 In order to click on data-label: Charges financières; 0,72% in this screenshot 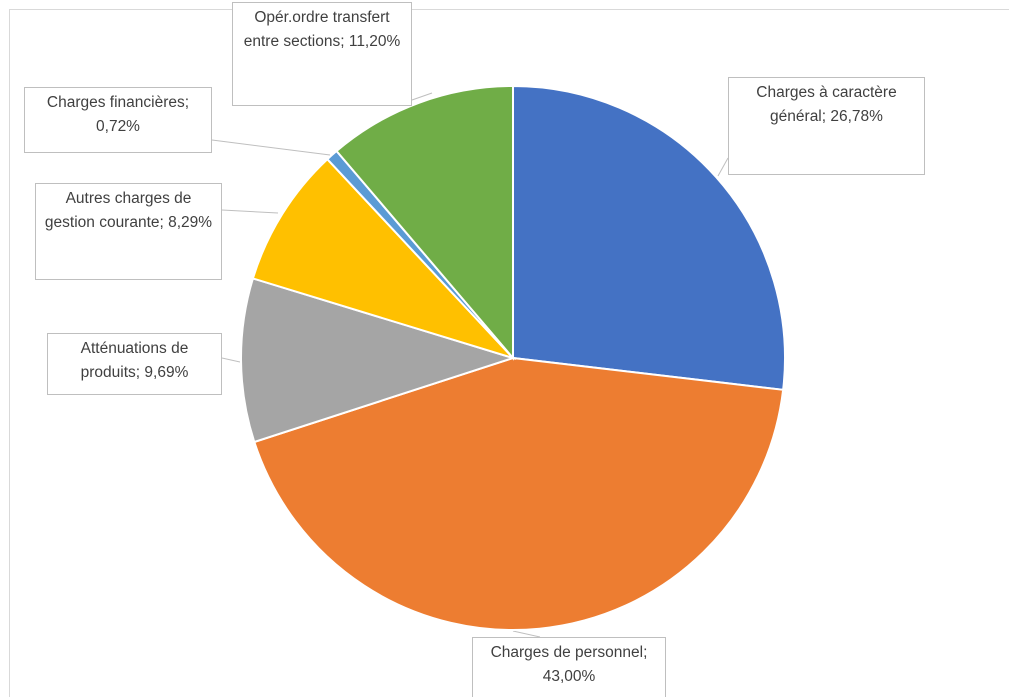, I will do `click(118, 120)`.